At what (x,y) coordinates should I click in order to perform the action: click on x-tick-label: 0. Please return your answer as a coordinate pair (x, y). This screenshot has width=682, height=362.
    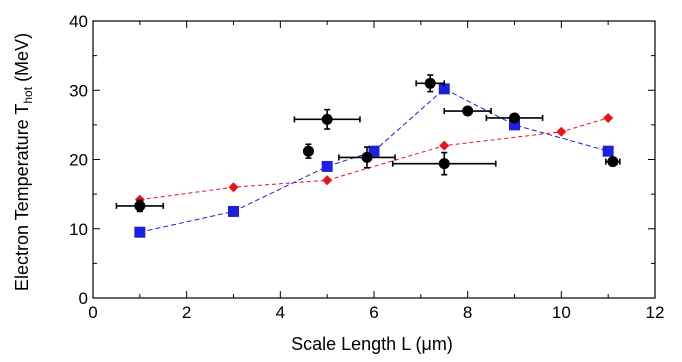
    Looking at the image, I should click on (92, 312).